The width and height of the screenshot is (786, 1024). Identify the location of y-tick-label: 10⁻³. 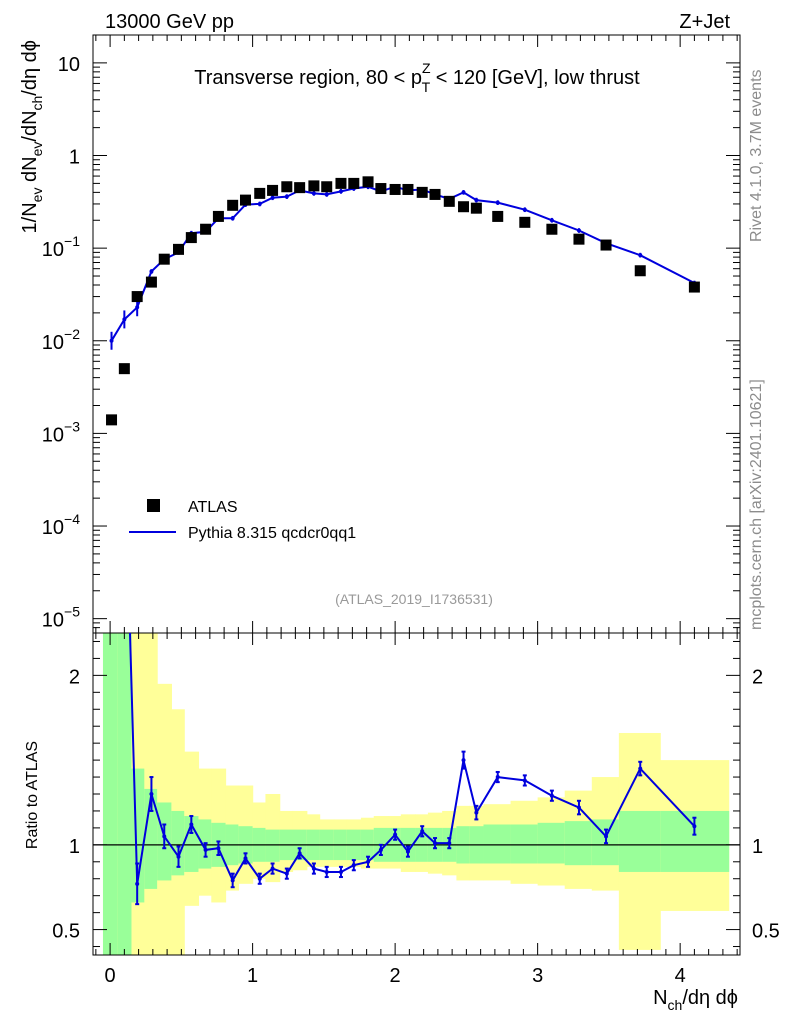
(61, 432).